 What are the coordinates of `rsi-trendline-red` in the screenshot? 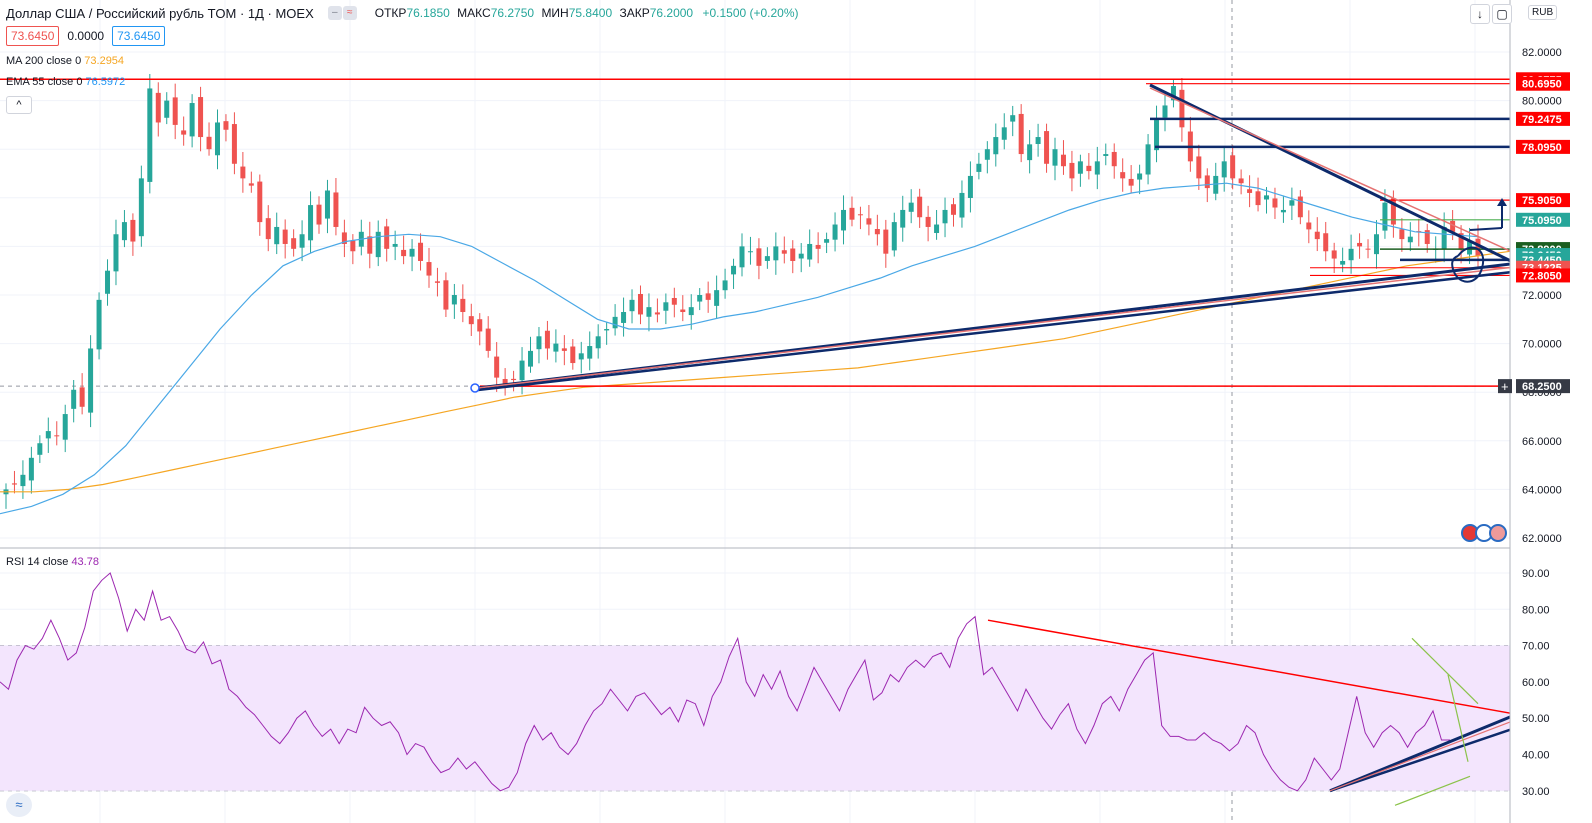 It's located at (1425, 754).